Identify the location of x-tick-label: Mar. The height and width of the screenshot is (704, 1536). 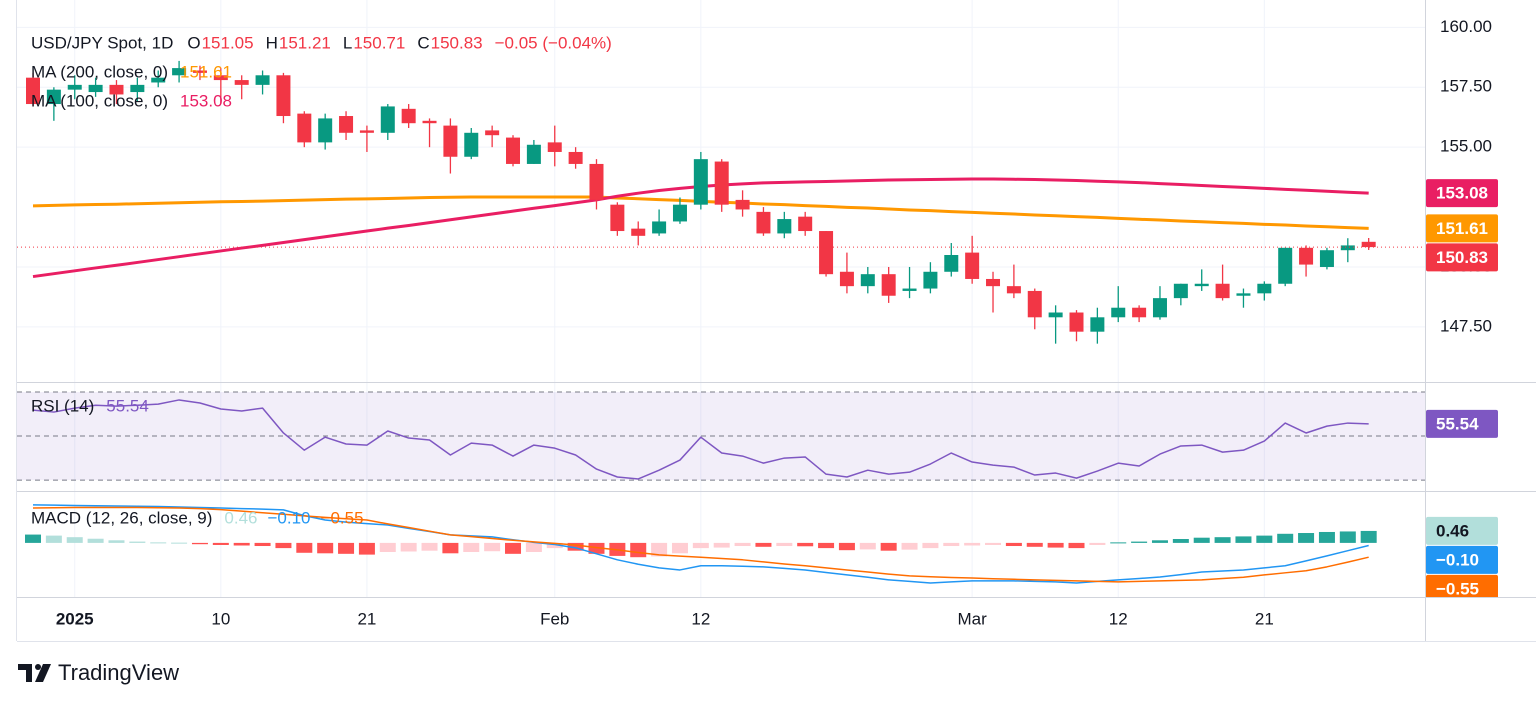
(973, 618).